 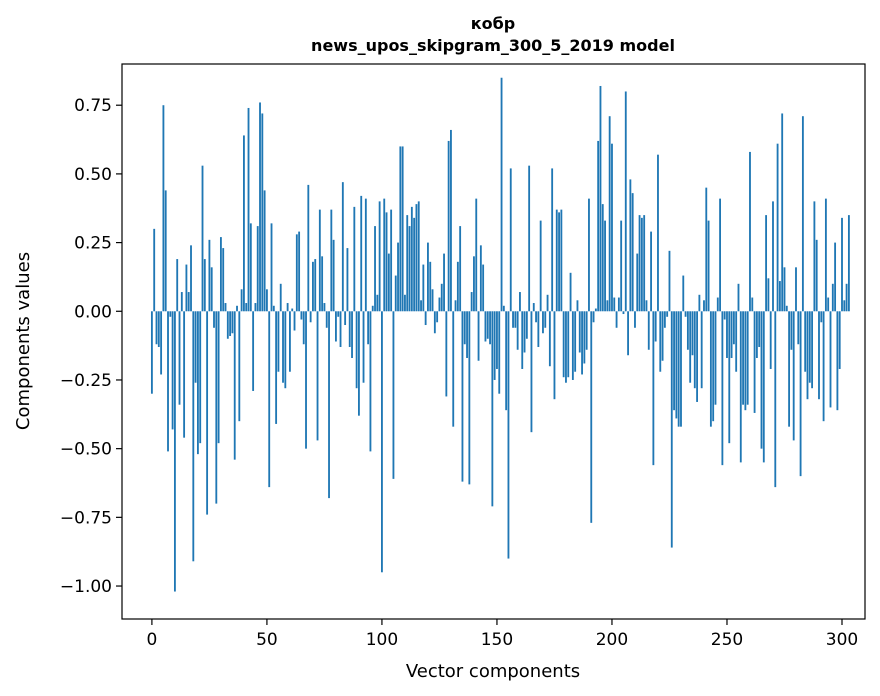 What do you see at coordinates (151, 640) in the screenshot?
I see `x-tick-label: 0` at bounding box center [151, 640].